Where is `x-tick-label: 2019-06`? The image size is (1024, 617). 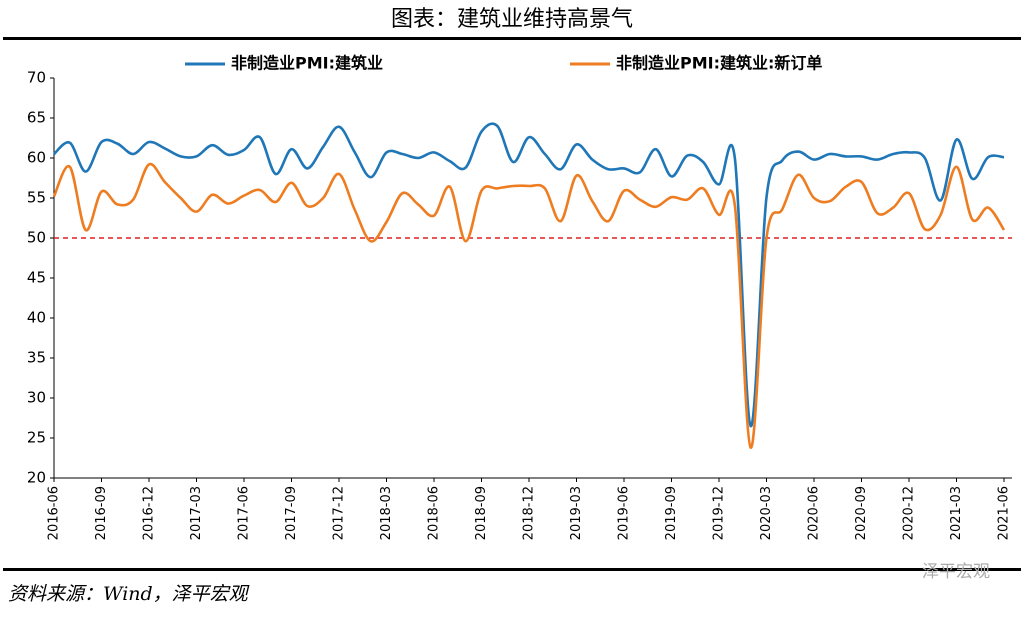 x-tick-label: 2019-06 is located at coordinates (624, 513).